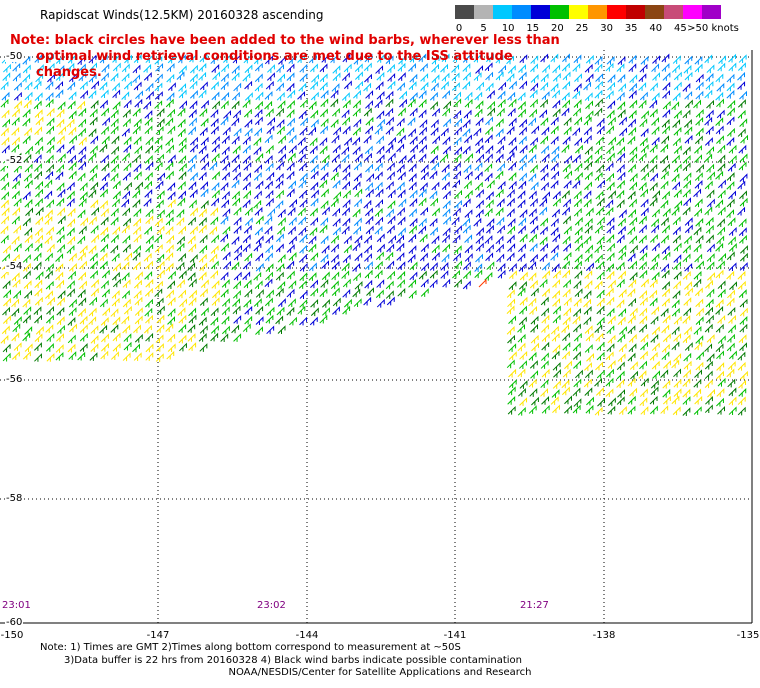 The width and height of the screenshot is (760, 688). I want to click on lat-label-54: -54, so click(14, 266).